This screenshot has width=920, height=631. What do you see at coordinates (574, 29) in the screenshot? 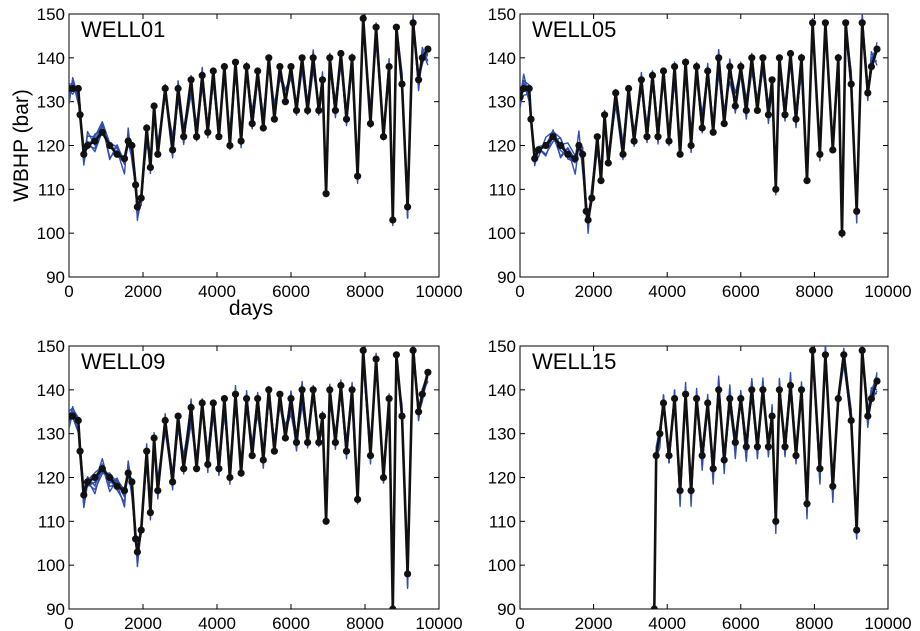
I see `panel-title: WELL05` at bounding box center [574, 29].